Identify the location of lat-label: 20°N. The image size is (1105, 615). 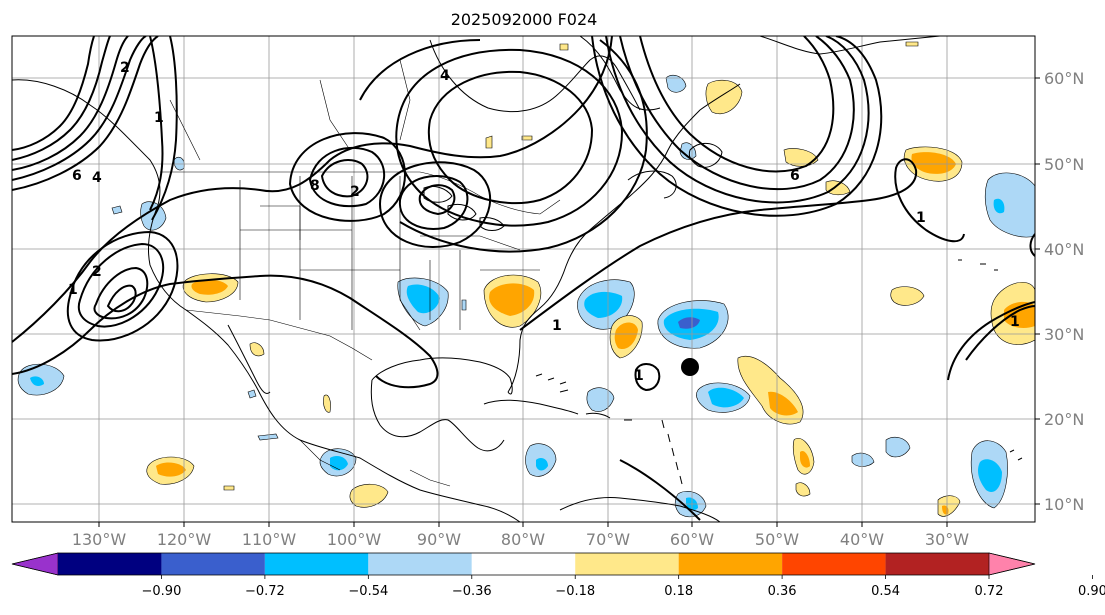
(1064, 419).